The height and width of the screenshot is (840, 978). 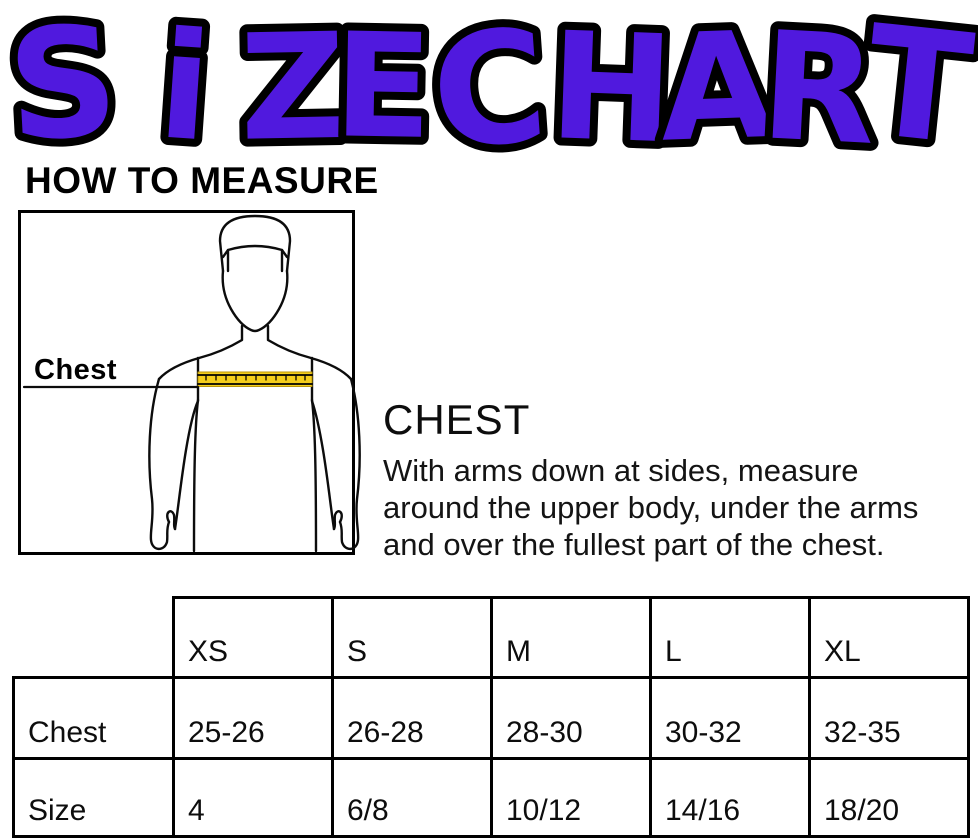 I want to click on measuring-tape, so click(x=255, y=379).